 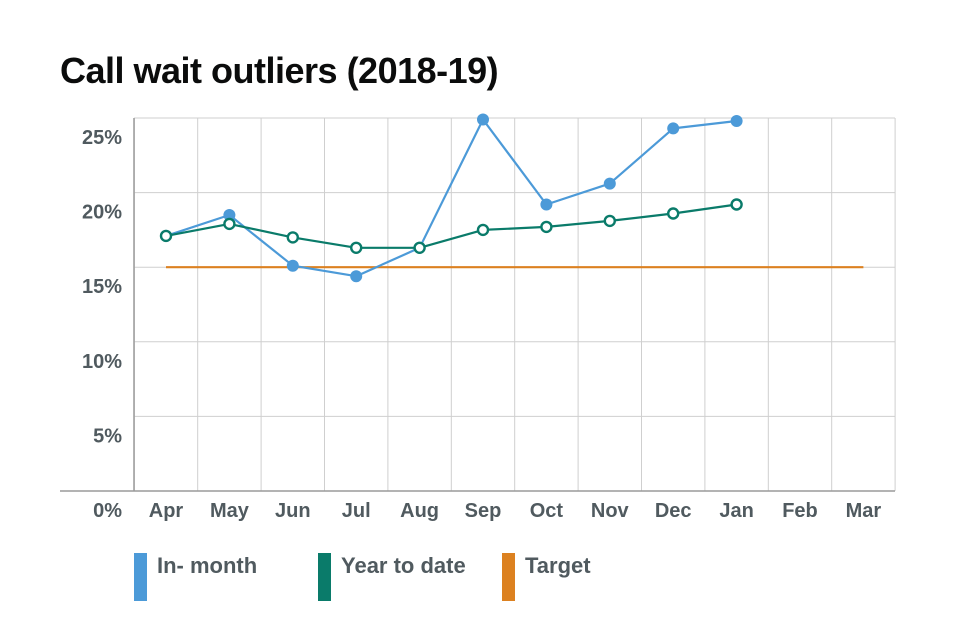 I want to click on y-tick-label: 15%, so click(x=102, y=287).